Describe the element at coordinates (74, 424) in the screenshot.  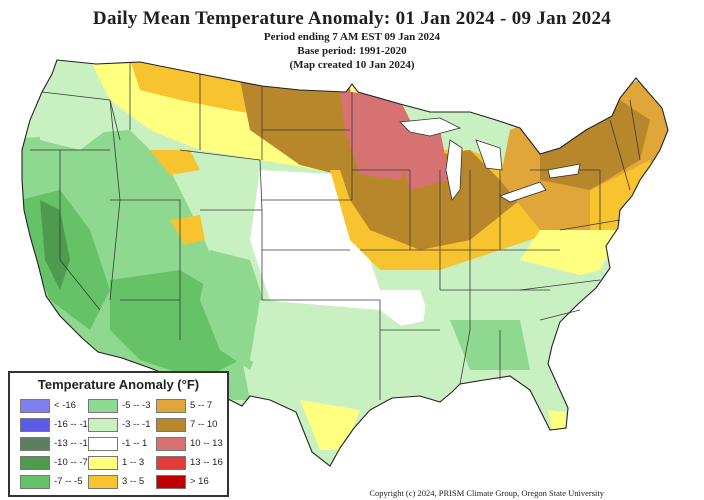
I see `legend-label: -16 -- -13` at that location.